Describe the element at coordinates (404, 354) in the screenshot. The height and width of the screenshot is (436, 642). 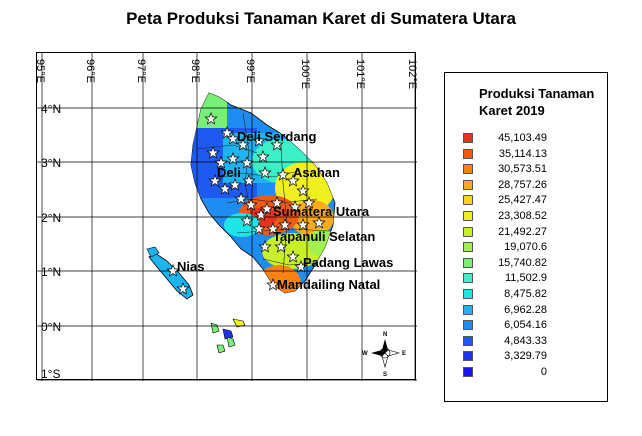
I see `compass-e: E` at that location.